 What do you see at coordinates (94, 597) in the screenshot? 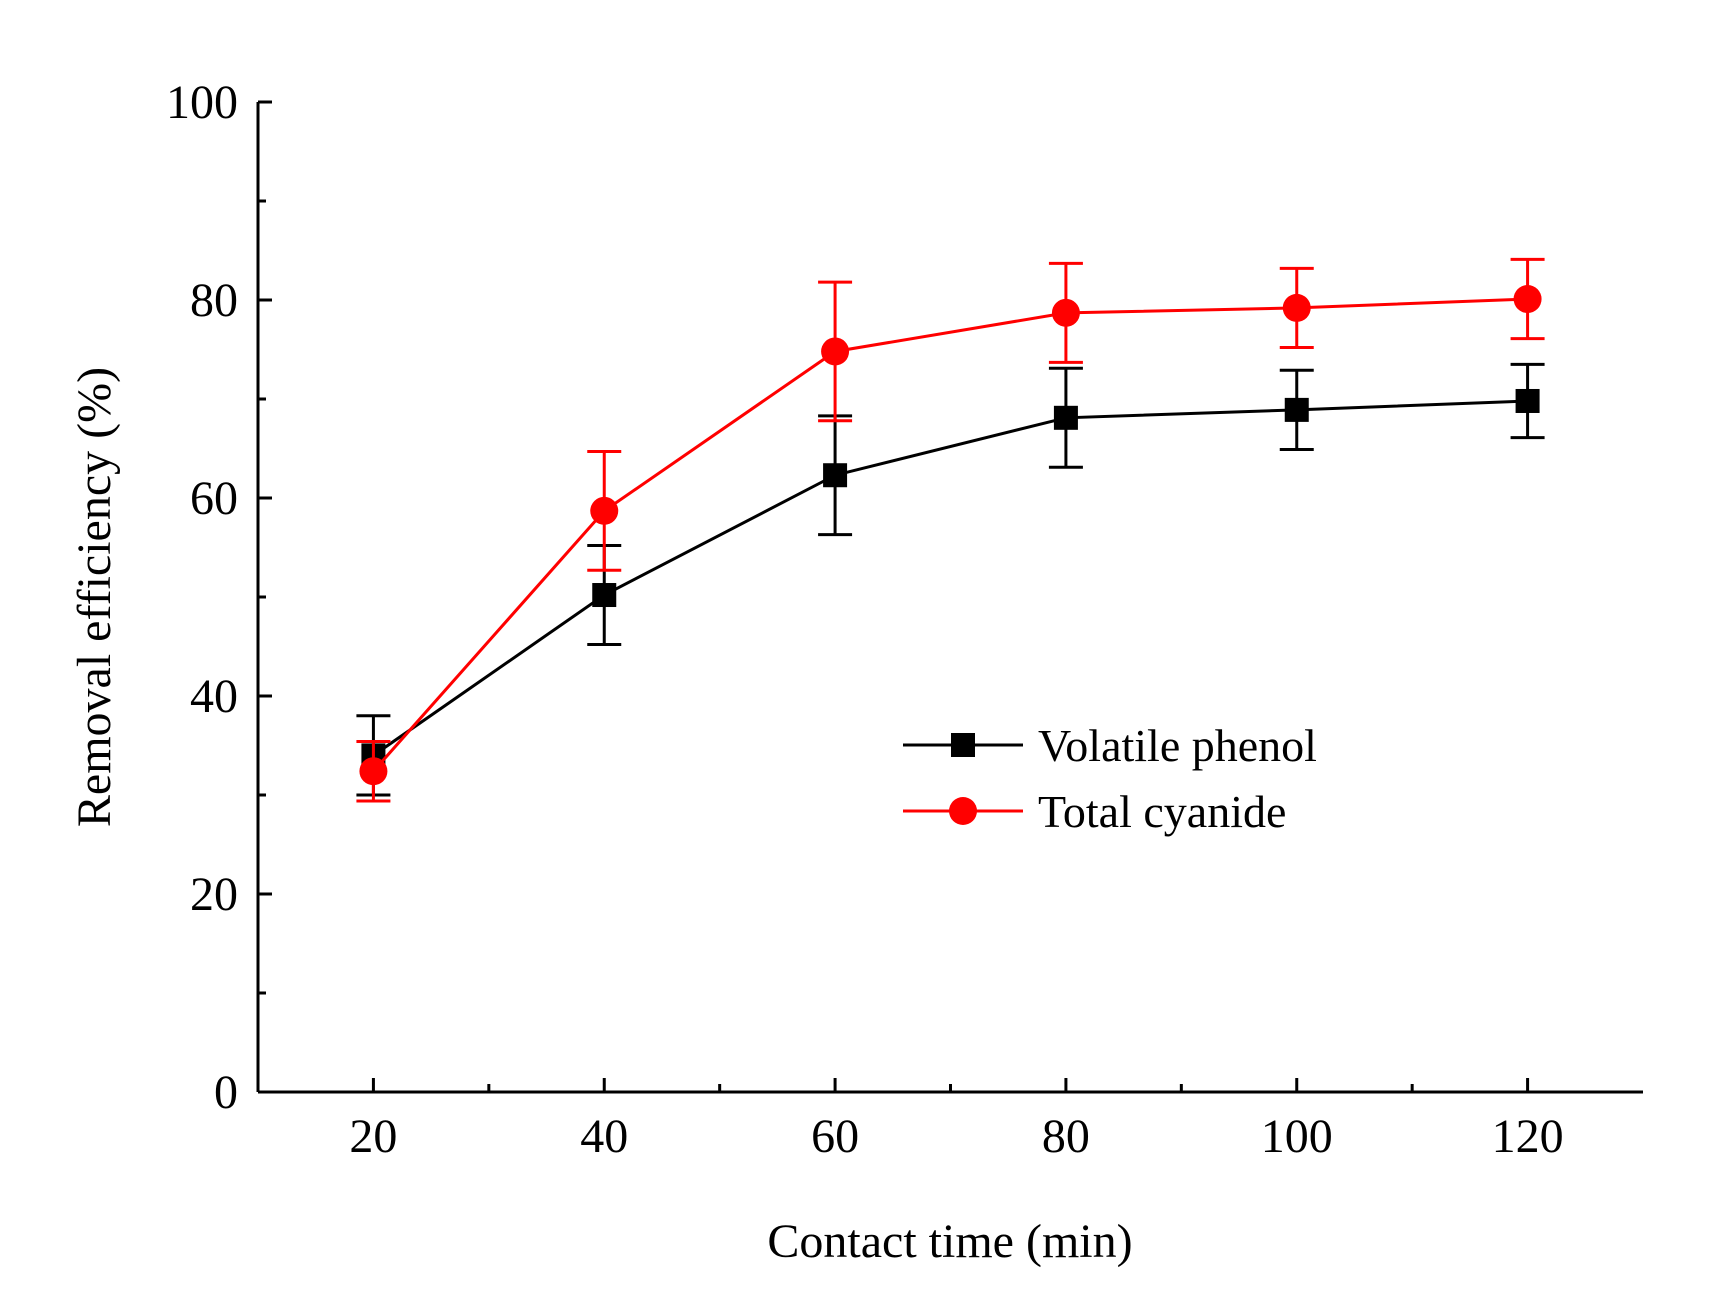
I see `y-axis-title: Removal efficiency (%)` at bounding box center [94, 597].